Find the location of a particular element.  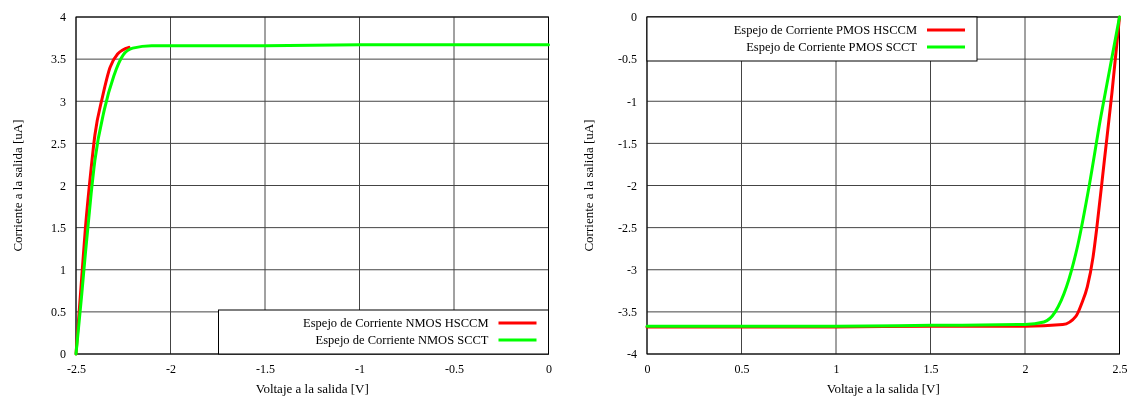

y-tick-label: -0.5 is located at coordinates (627, 59).